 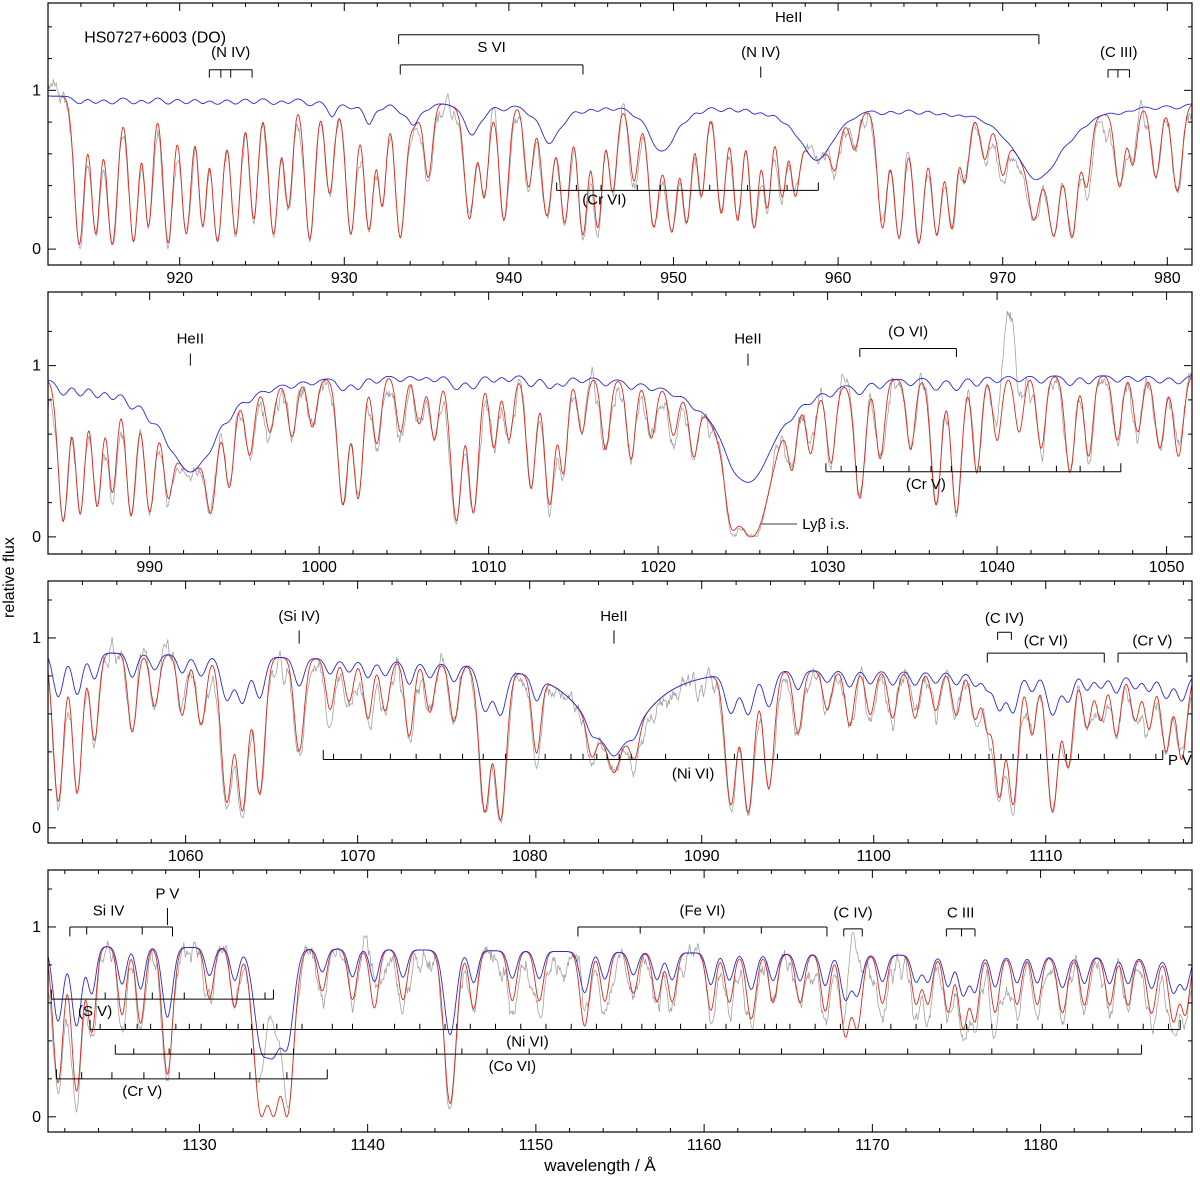 What do you see at coordinates (536, 1145) in the screenshot?
I see `x-tick-label: 1150` at bounding box center [536, 1145].